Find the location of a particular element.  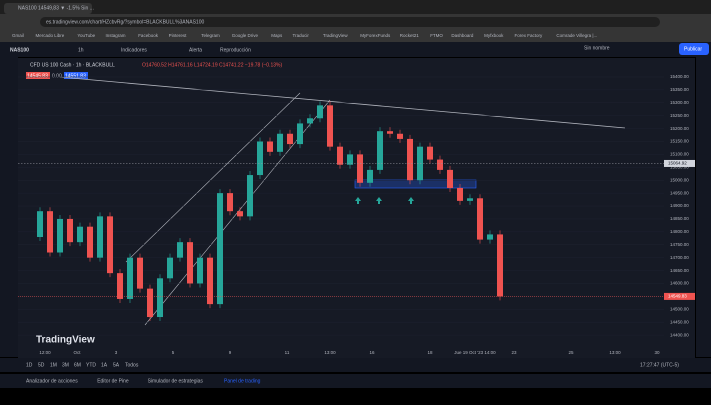

bookmarks-bar is located at coordinates (355, 36).